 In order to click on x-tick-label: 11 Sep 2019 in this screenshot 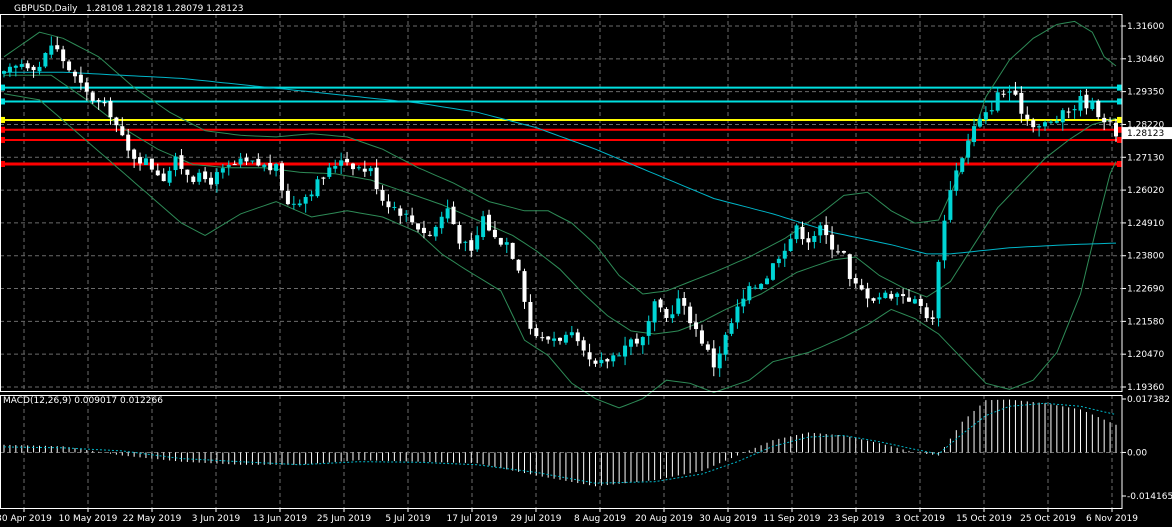, I will do `click(791, 519)`.